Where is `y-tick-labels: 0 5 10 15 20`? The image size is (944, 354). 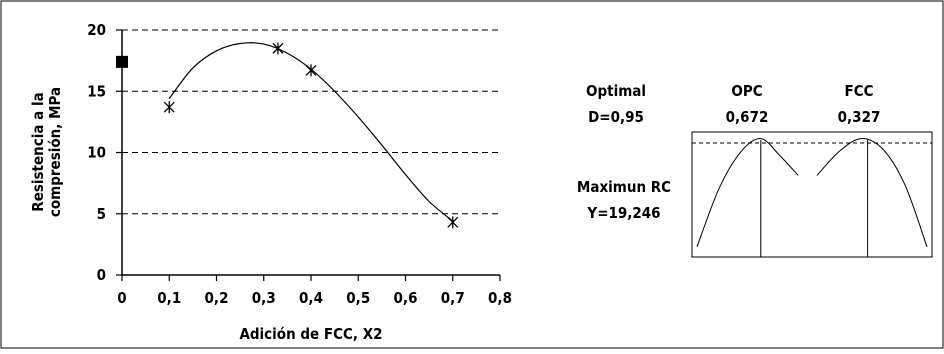 y-tick-labels: 0 5 10 15 20 is located at coordinates (104, 152).